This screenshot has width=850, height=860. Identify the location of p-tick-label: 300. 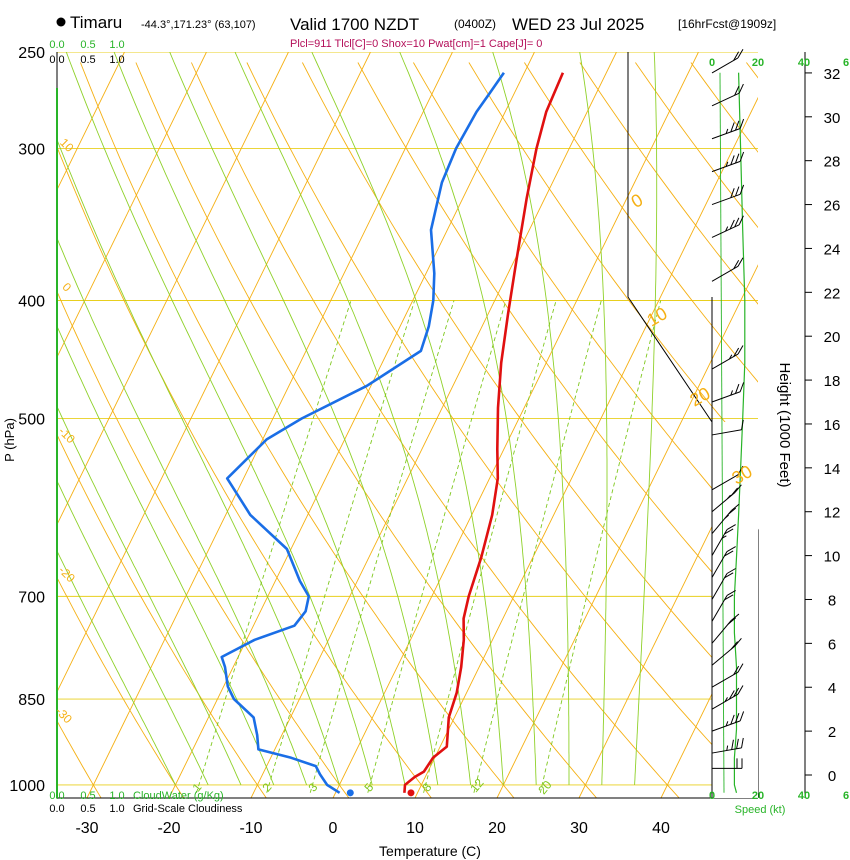
(31, 149).